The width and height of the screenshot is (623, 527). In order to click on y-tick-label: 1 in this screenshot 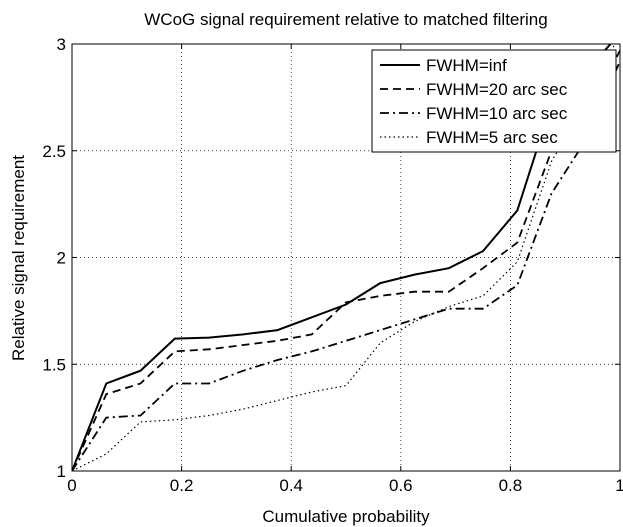, I will do `click(61, 471)`.